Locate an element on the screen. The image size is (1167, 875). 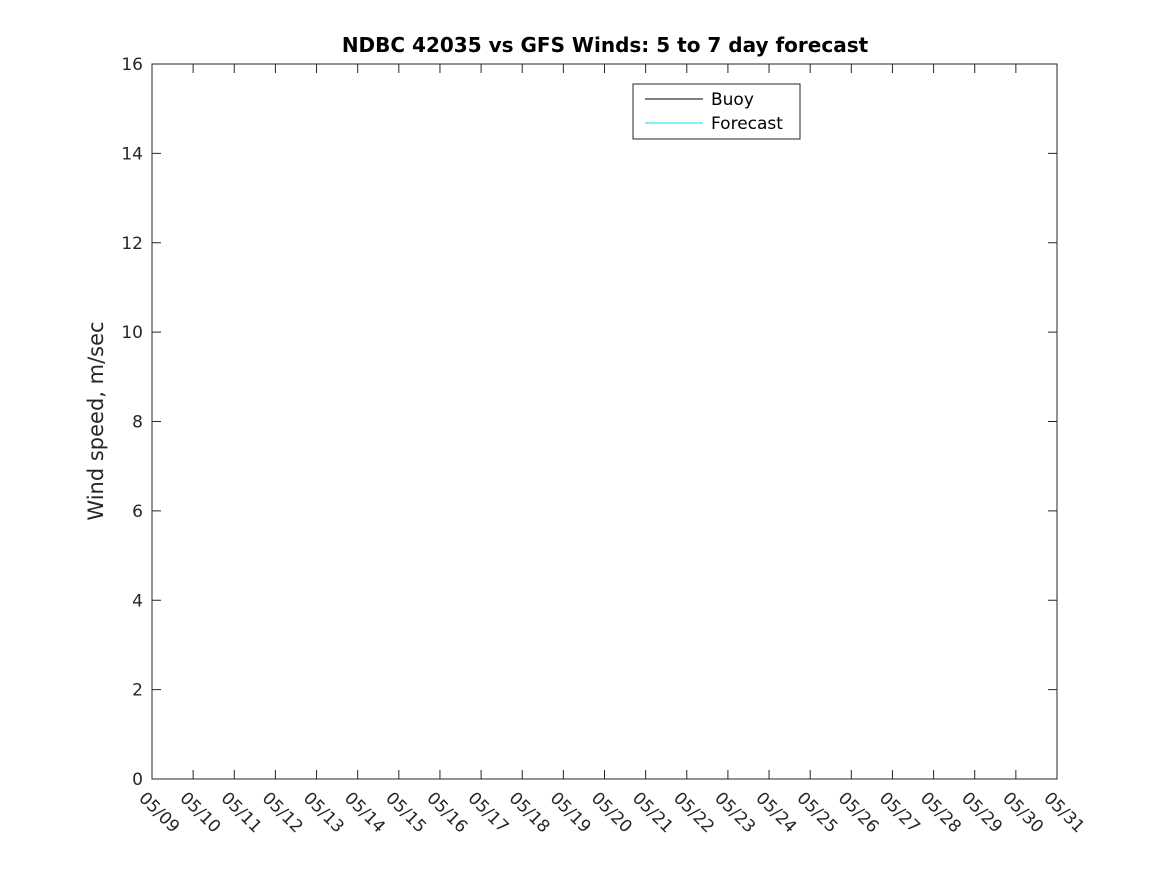
y-tick-label: 2 is located at coordinates (137, 691).